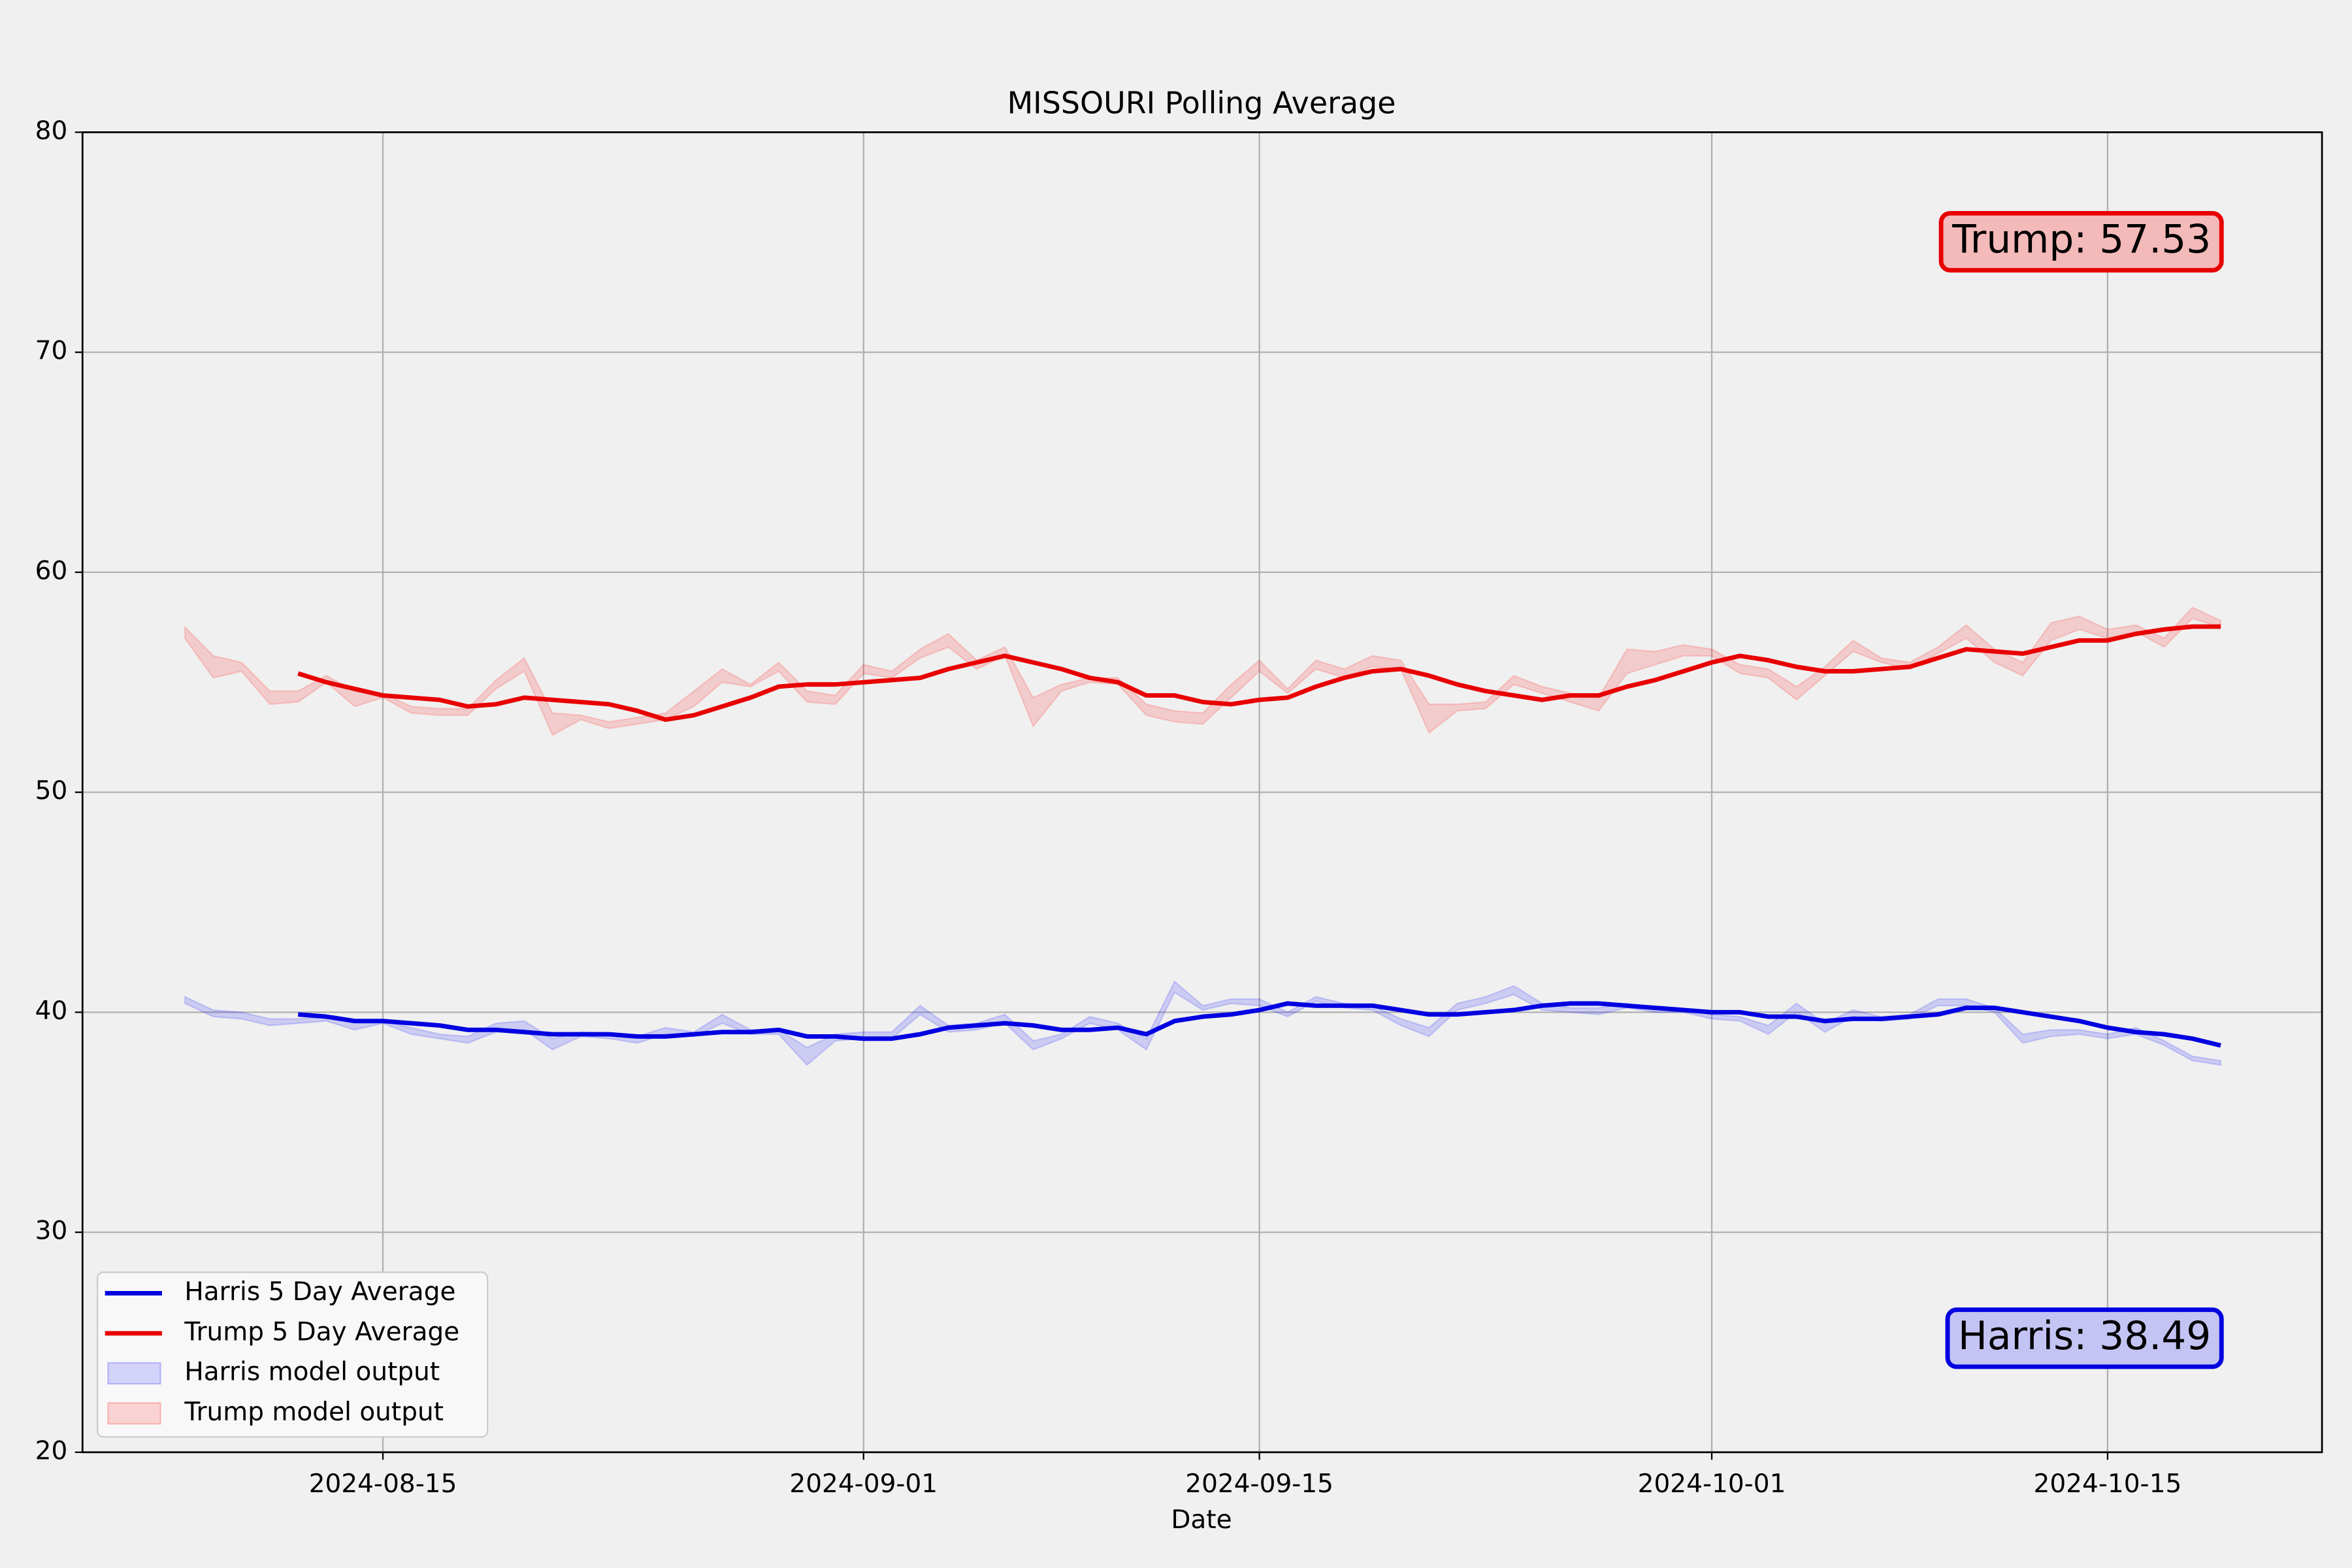 Image resolution: width=2352 pixels, height=1568 pixels. I want to click on x-tick-label: 2024-08-15, so click(383, 1484).